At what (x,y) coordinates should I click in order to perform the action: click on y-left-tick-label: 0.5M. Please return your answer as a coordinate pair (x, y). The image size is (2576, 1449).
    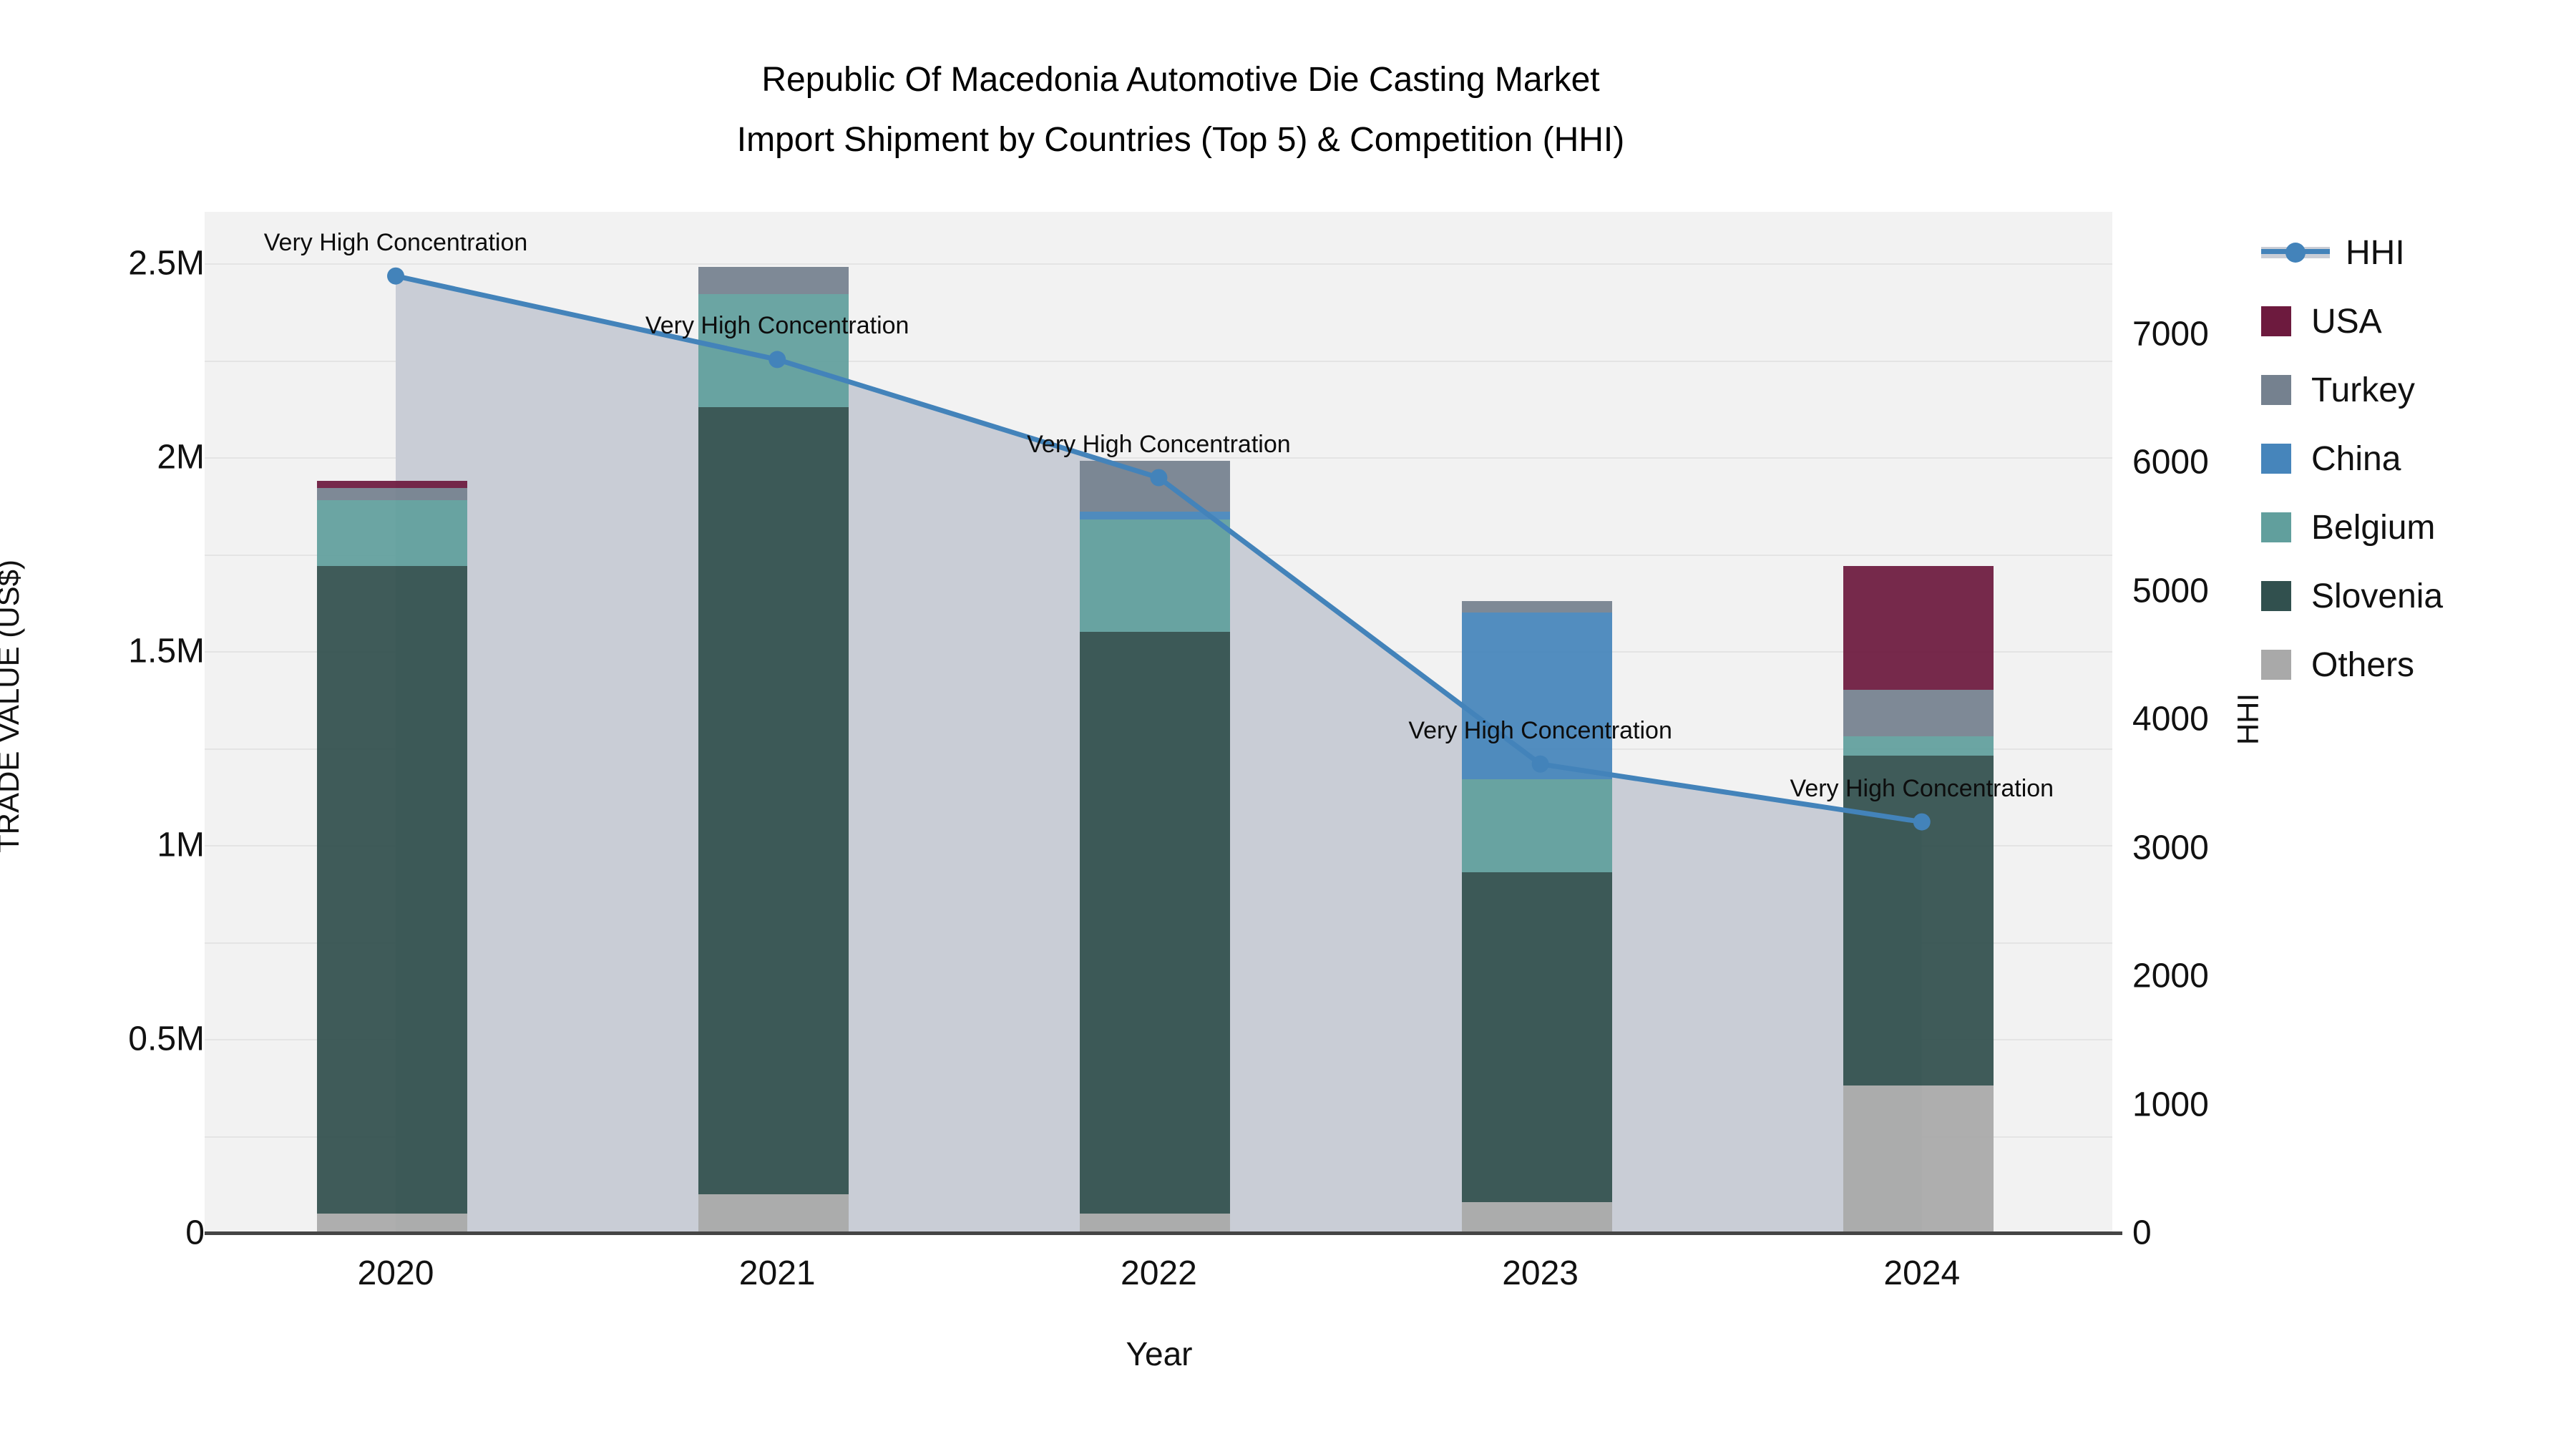
    Looking at the image, I should click on (166, 1039).